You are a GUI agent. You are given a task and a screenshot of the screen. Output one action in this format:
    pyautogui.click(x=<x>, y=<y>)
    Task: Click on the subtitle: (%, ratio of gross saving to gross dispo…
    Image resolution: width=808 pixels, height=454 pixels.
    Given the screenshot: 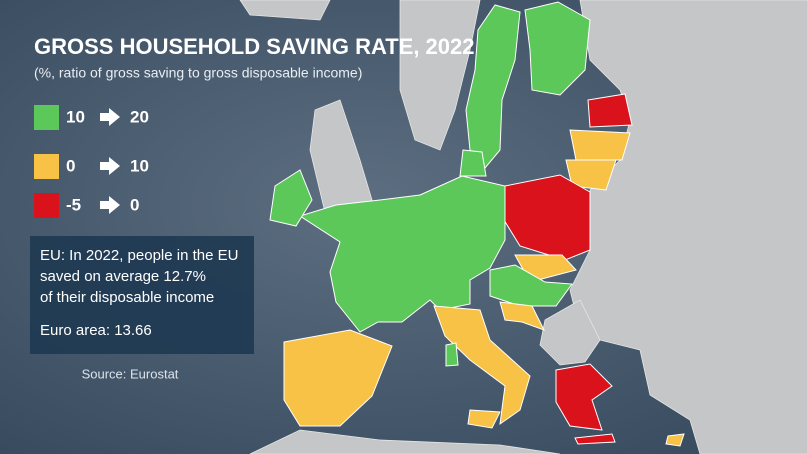 What is the action you would take?
    pyautogui.click(x=198, y=73)
    